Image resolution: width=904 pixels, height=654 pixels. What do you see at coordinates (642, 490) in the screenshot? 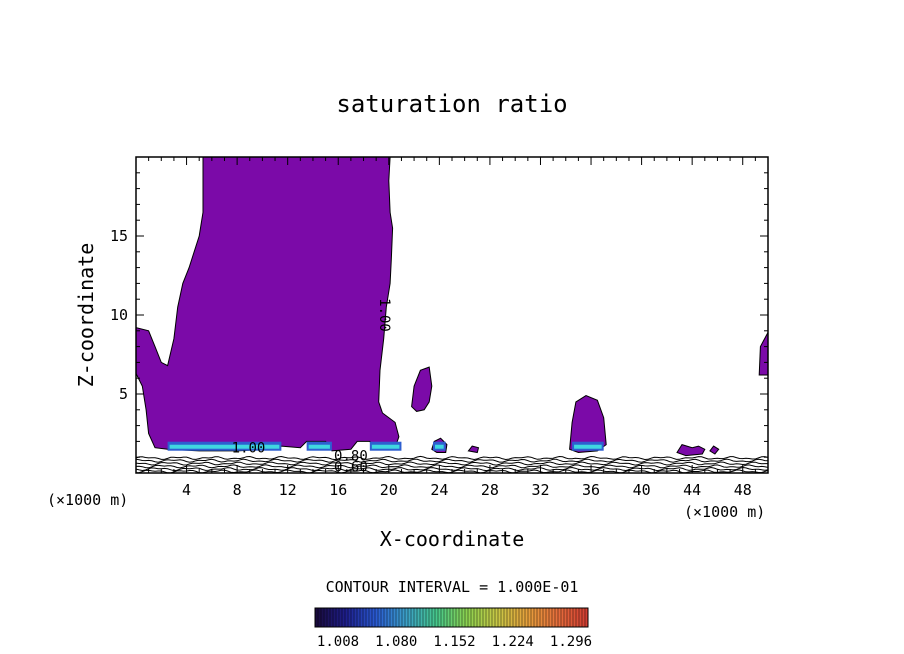
I see `x-tick-label: 40` at bounding box center [642, 490].